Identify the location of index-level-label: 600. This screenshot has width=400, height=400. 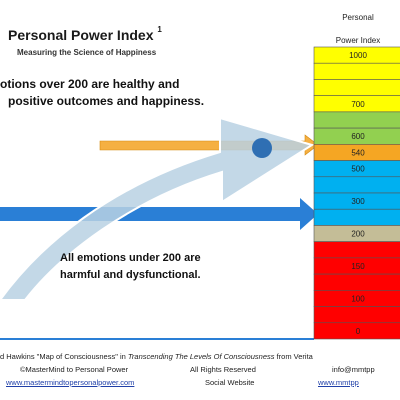
(358, 136).